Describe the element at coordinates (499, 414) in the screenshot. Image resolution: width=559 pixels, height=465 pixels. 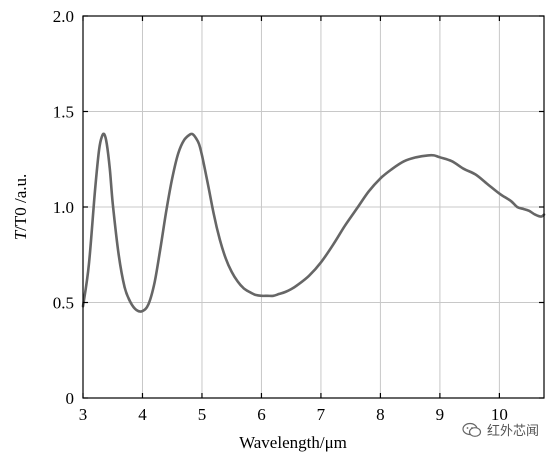
I see `x-tick-label: 10` at that location.